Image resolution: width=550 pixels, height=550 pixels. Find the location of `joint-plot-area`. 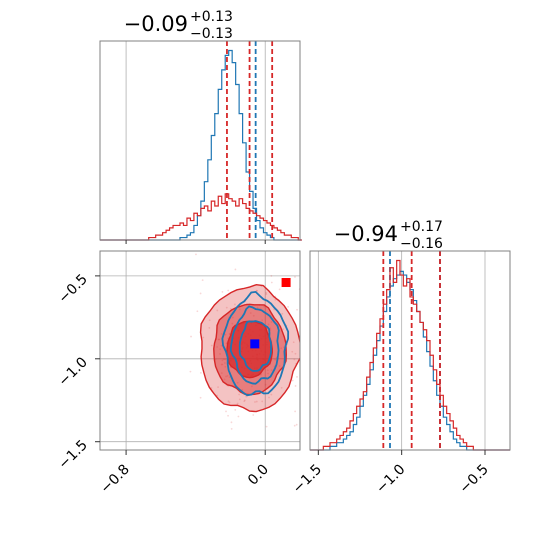

joint-plot-area is located at coordinates (207, 345).